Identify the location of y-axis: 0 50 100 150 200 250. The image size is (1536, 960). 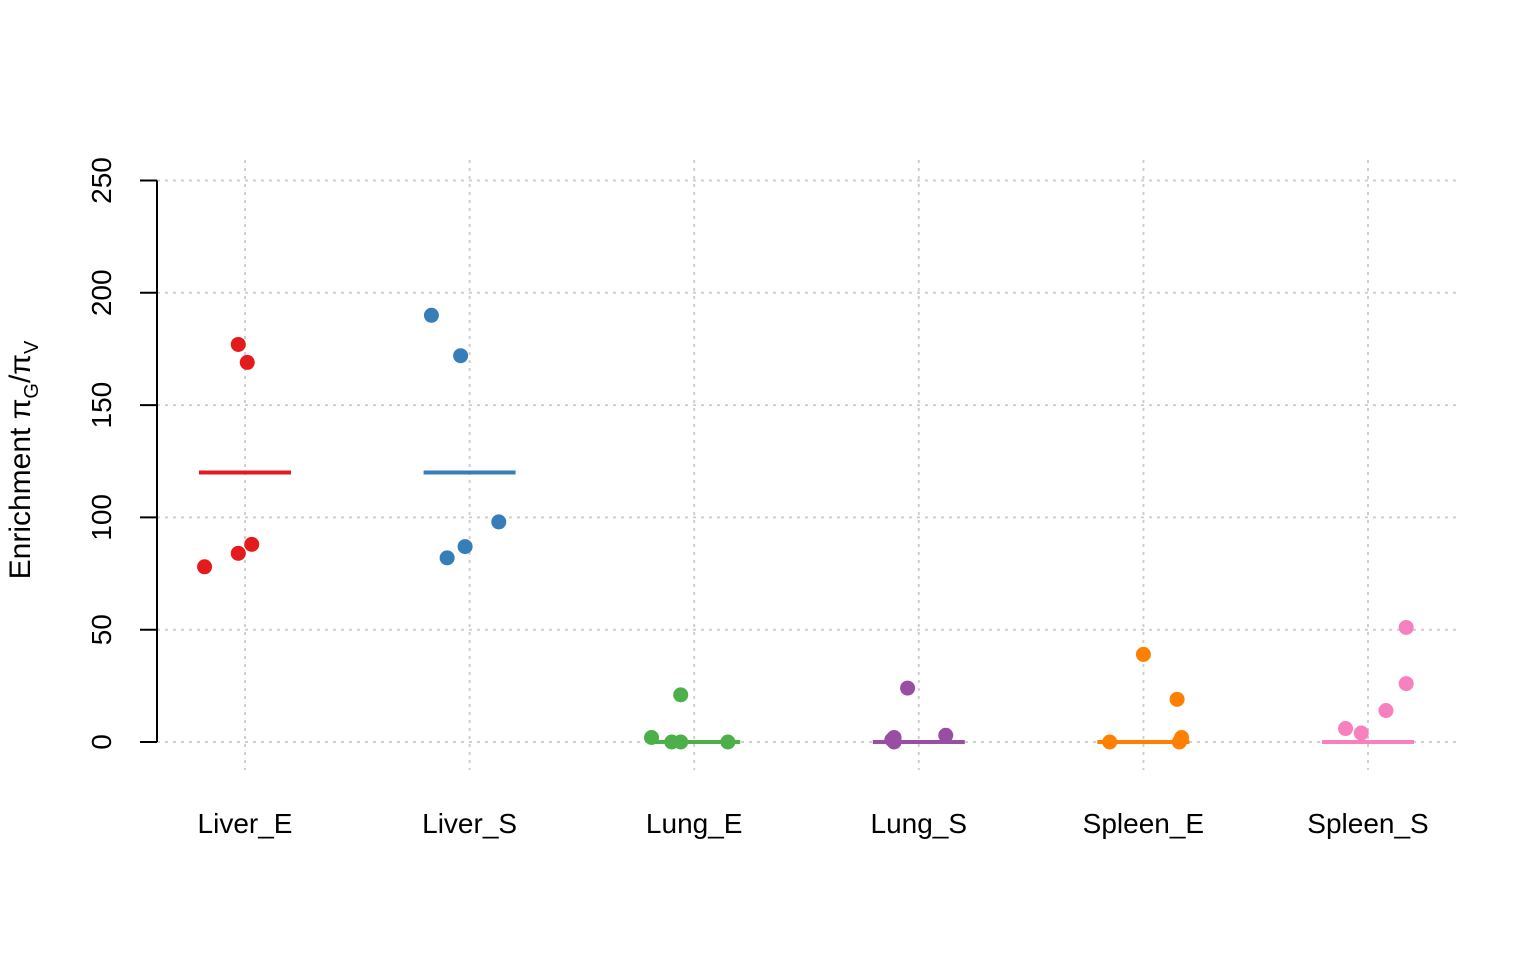
(122, 453).